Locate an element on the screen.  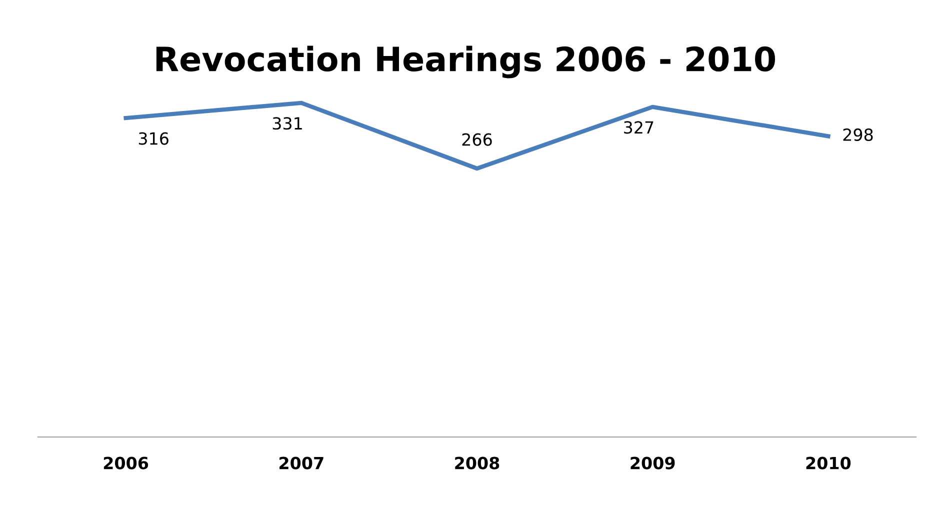
data-label: 298 is located at coordinates (858, 135).